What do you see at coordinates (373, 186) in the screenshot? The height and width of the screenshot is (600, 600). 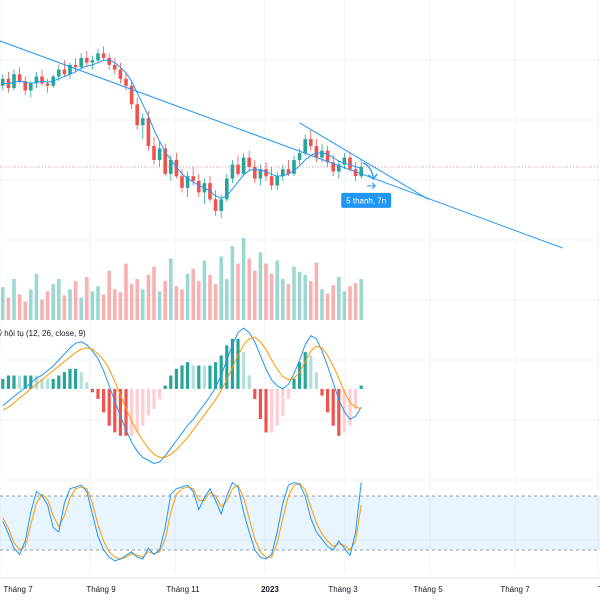 I see `projection-right-arrow-head` at bounding box center [373, 186].